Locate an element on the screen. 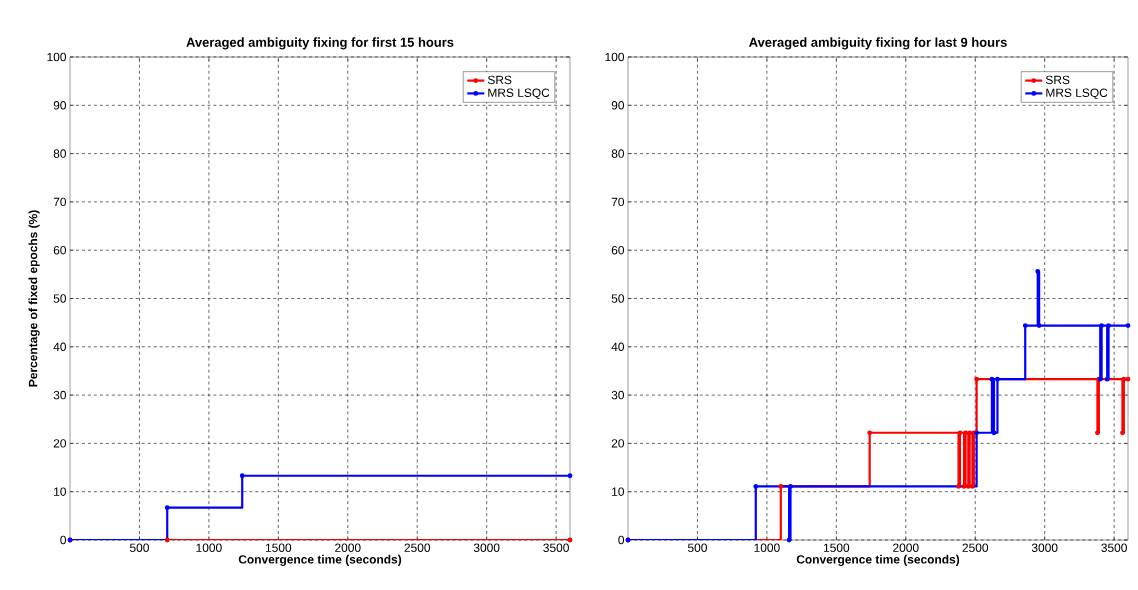 This screenshot has width=1138, height=590. y-axis-title: Percentage of fixed epochs (%) is located at coordinates (34, 298).